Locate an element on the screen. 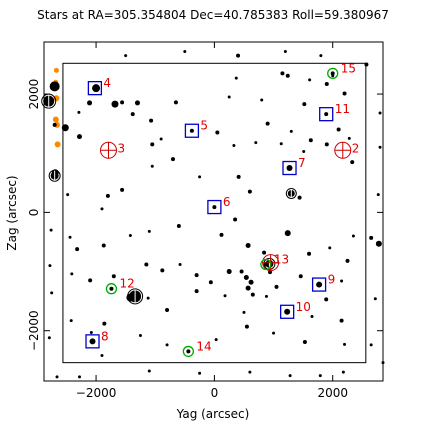  y-tick-label: 0 is located at coordinates (34, 213).